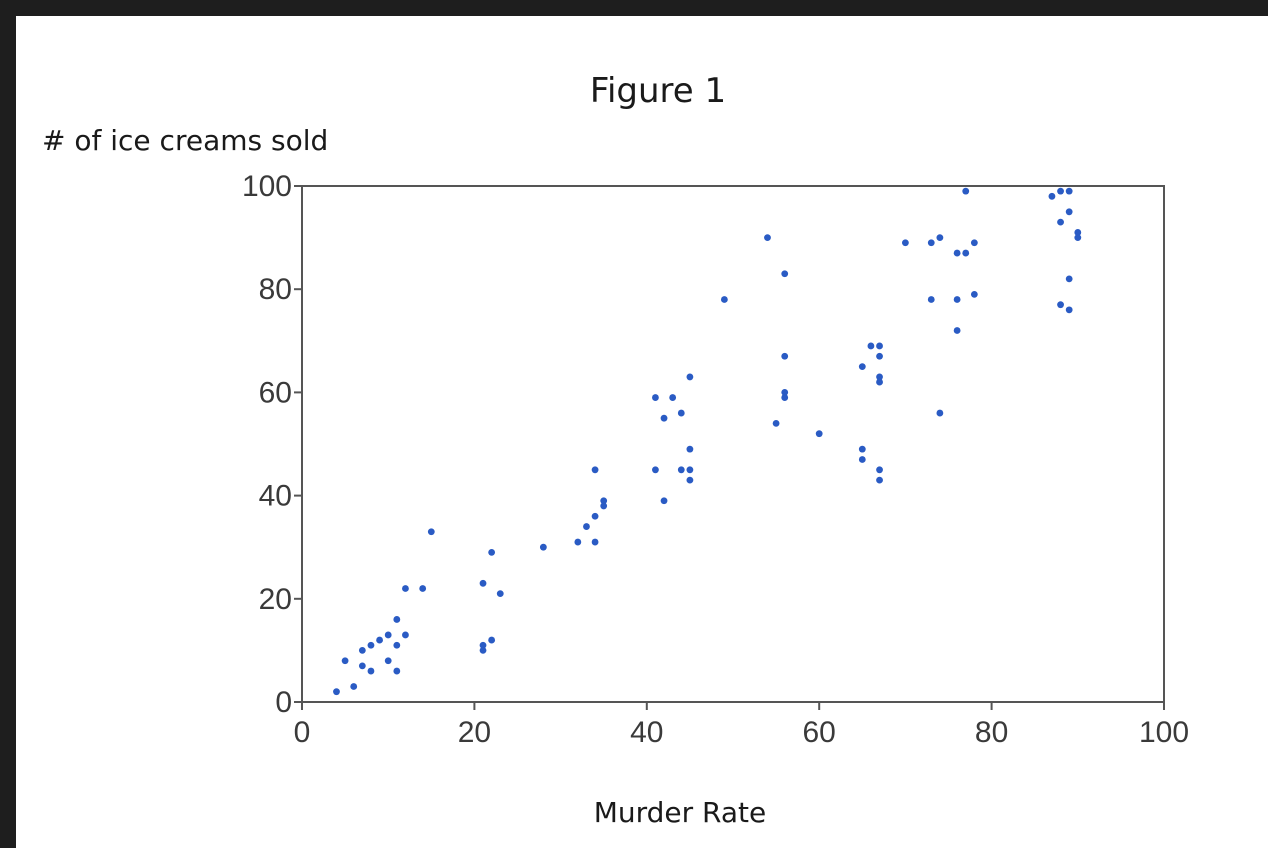  What do you see at coordinates (658, 91) in the screenshot?
I see `chart-title: Figure 1` at bounding box center [658, 91].